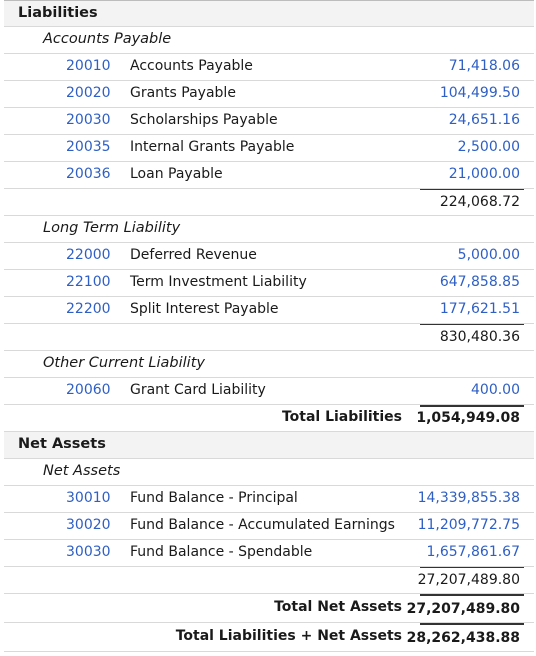 This screenshot has width=536, height=656. I want to click on account-amount-link: 21,000.00, so click(484, 174).